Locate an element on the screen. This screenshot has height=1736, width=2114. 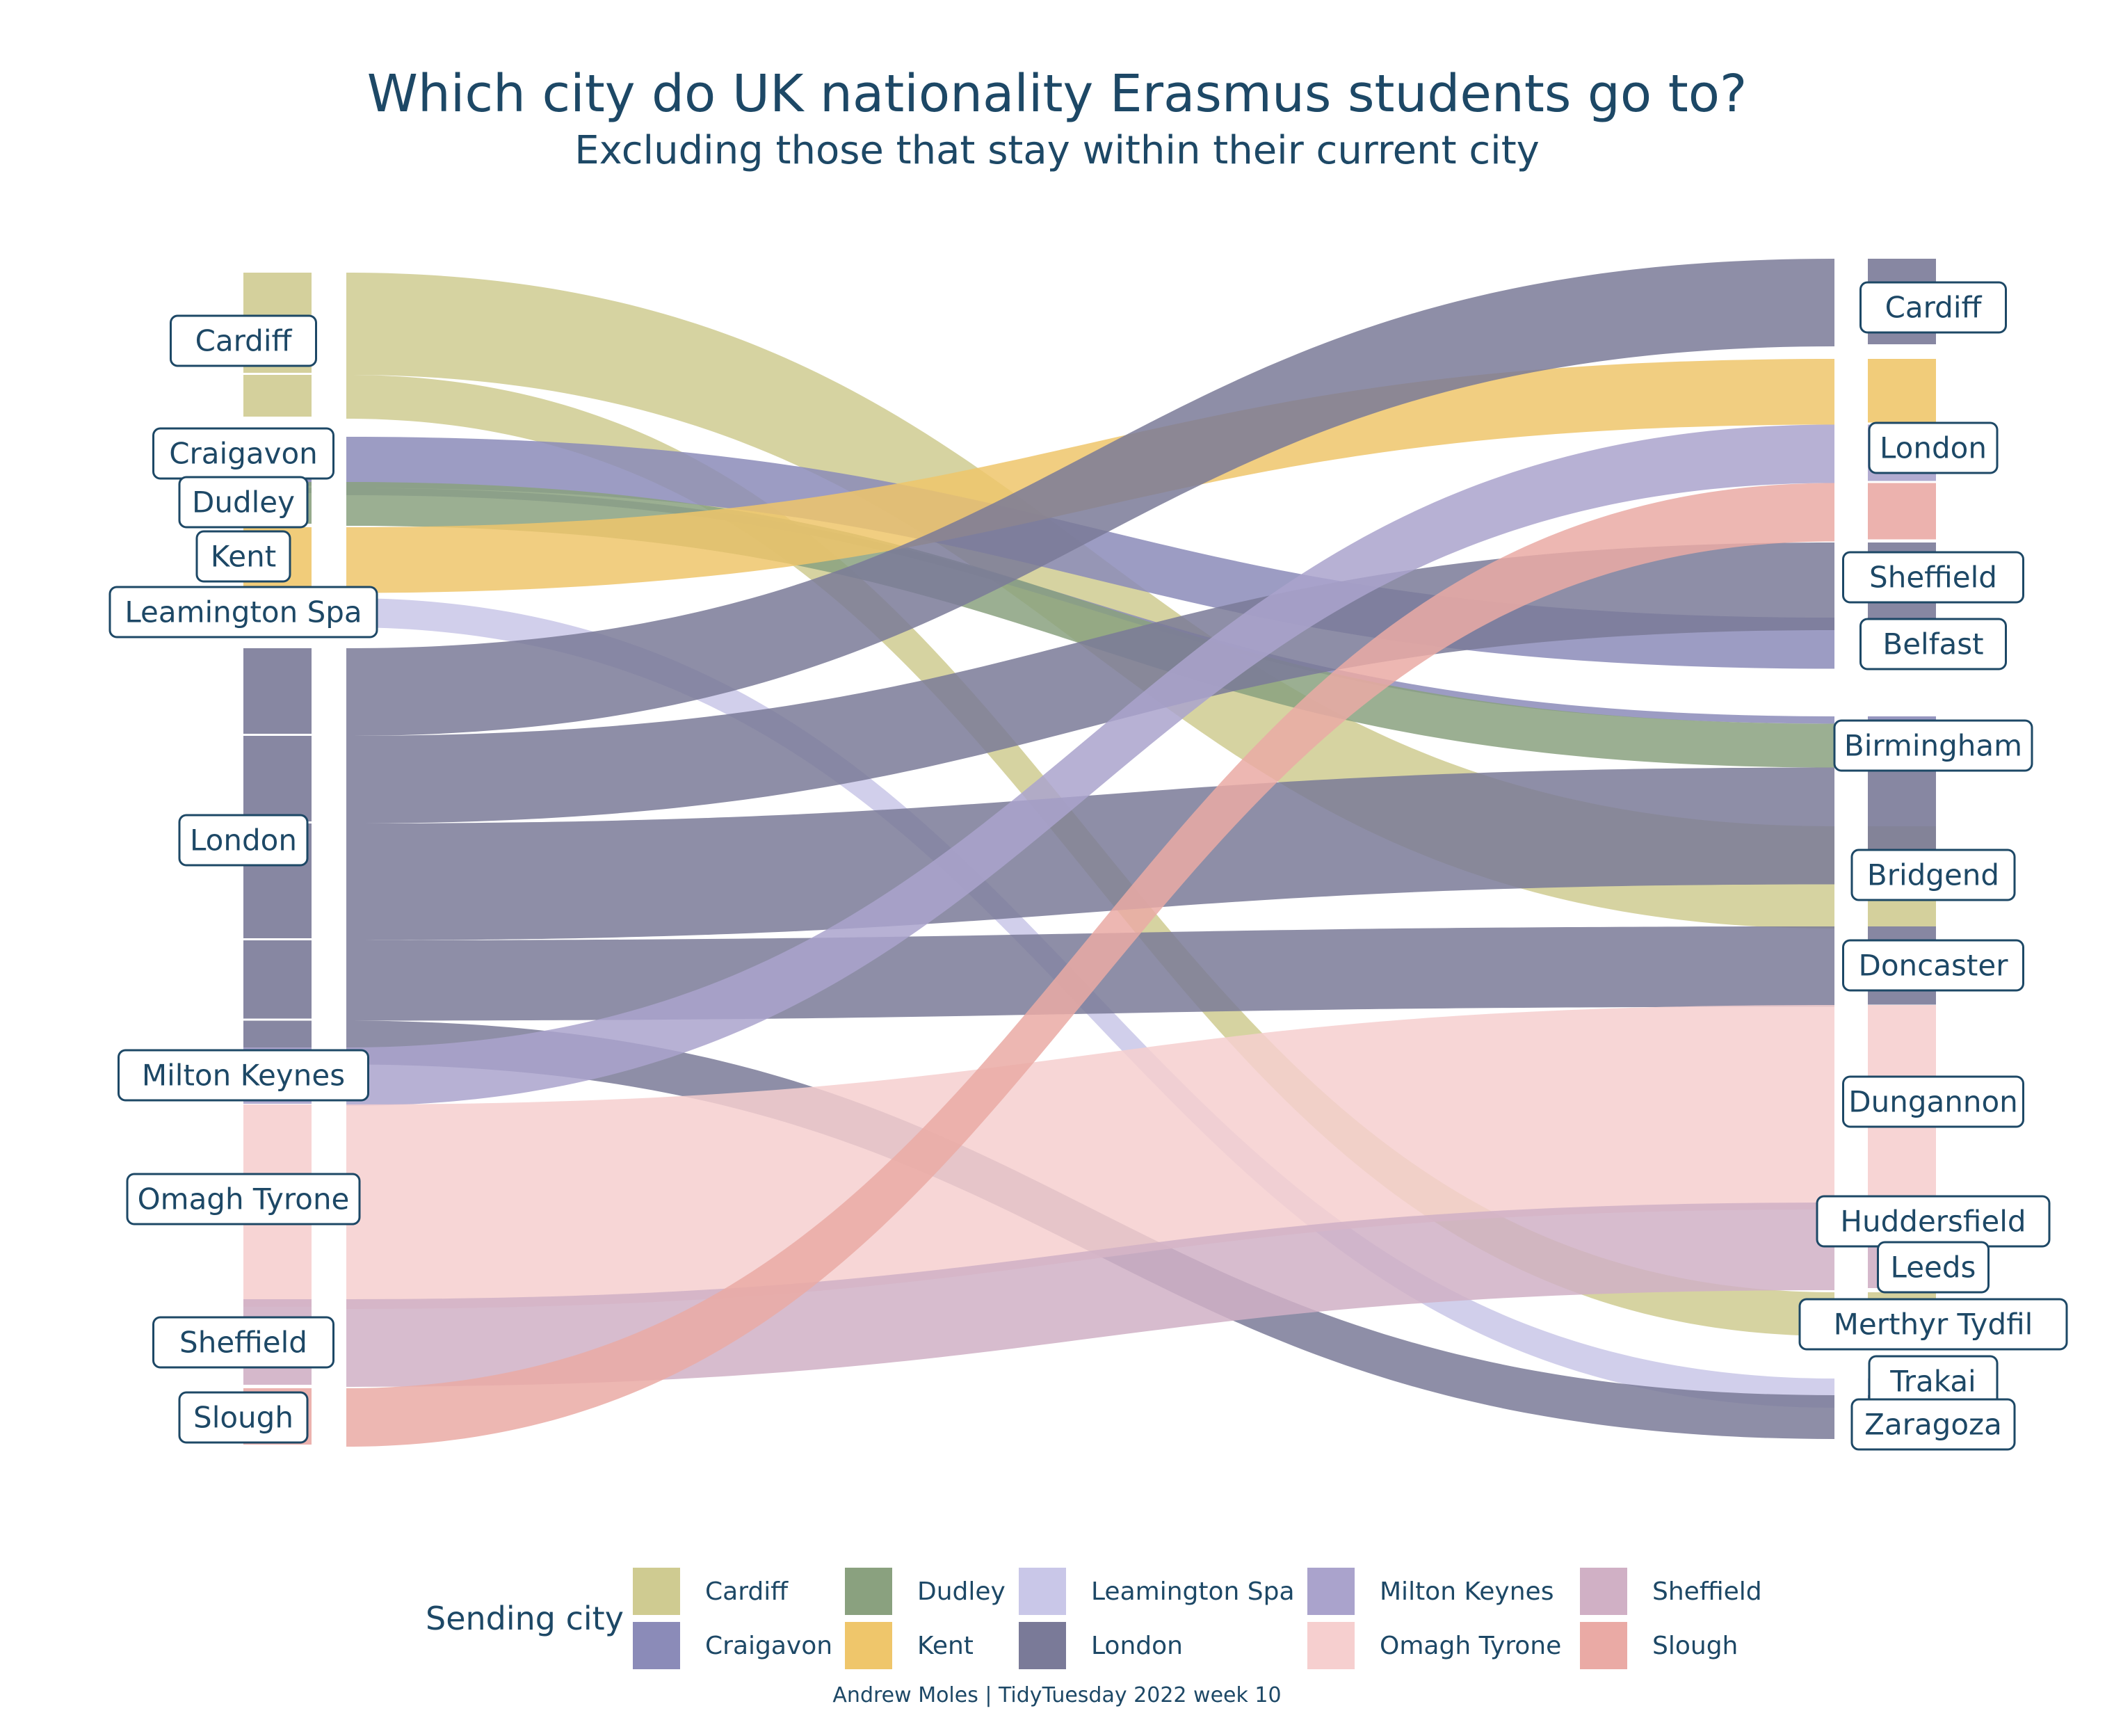
node-label-target-dungannon: Dungannon is located at coordinates (1933, 1101).